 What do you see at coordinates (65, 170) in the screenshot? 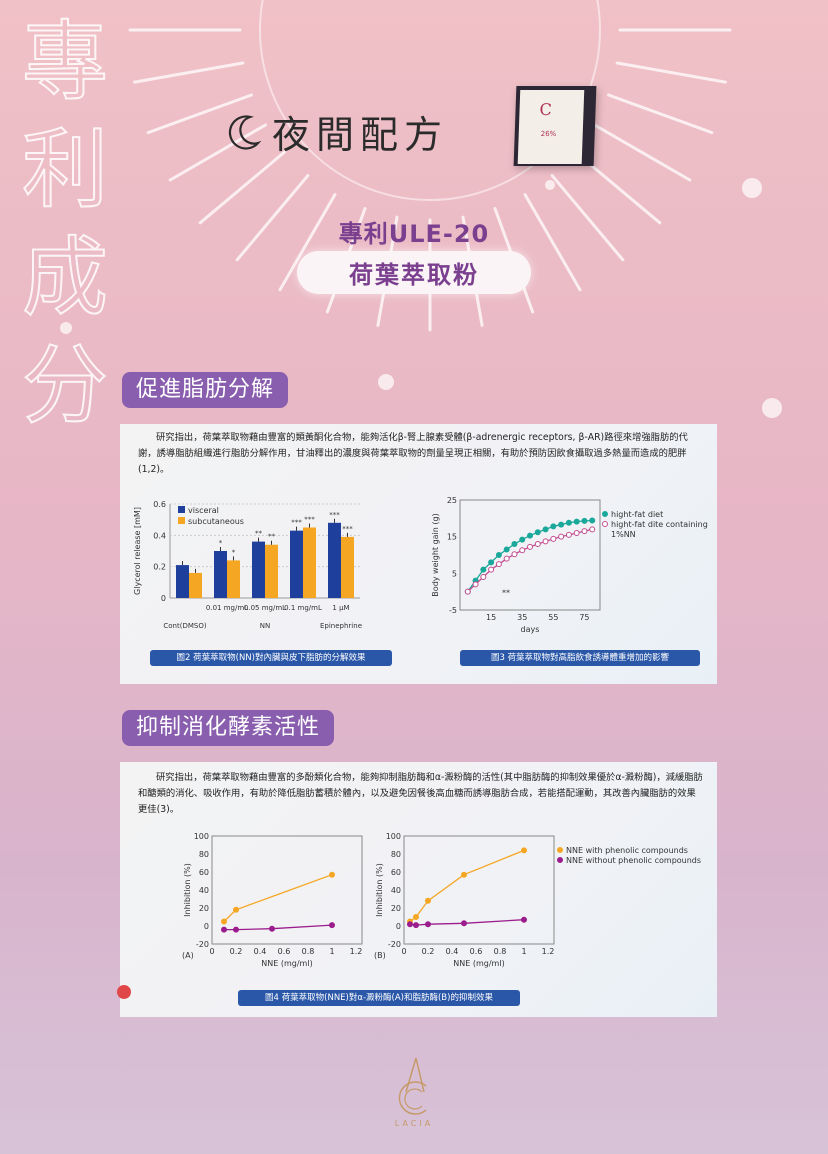
I see `vertical-title-char: 利` at bounding box center [65, 170].